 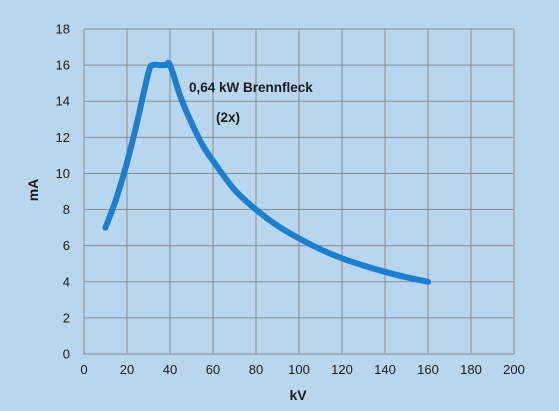 What do you see at coordinates (66, 317) in the screenshot?
I see `y-tick-label: 2` at bounding box center [66, 317].